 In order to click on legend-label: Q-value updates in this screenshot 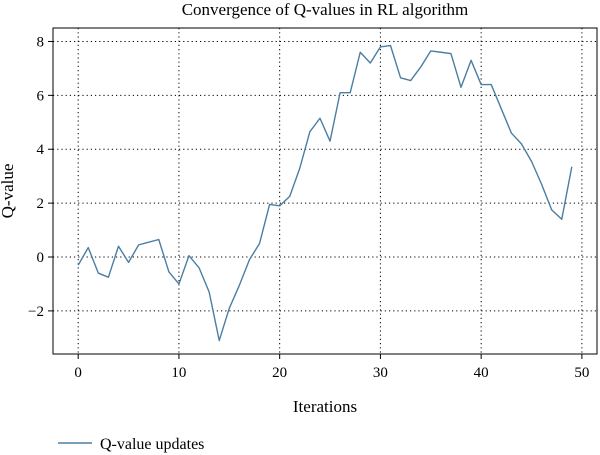, I will do `click(152, 444)`.